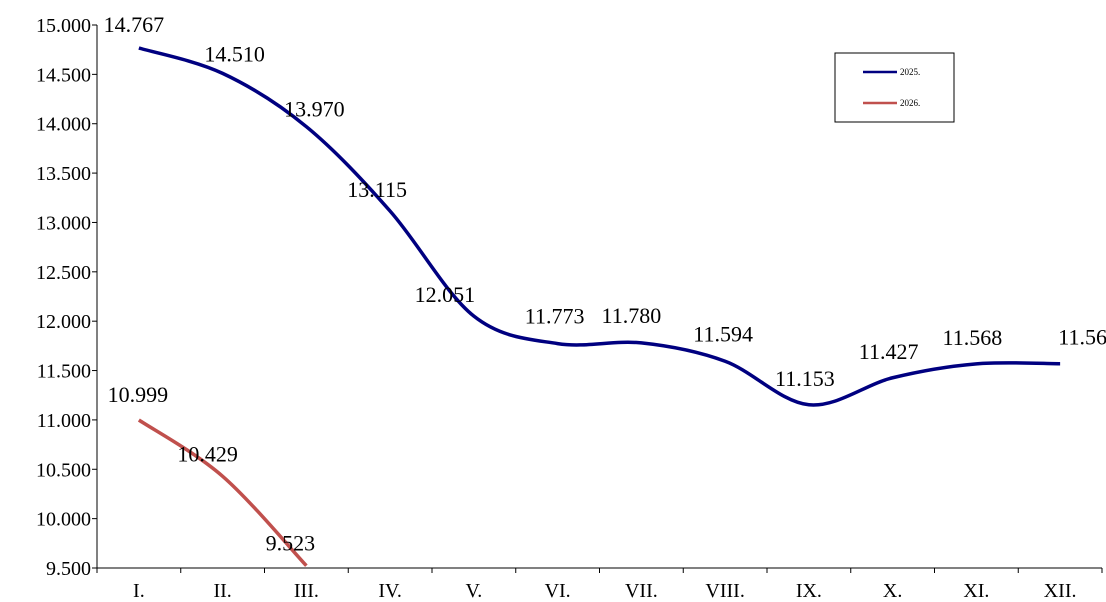 The image size is (1106, 602). I want to click on y-tick-label: 9.500, so click(68, 569).